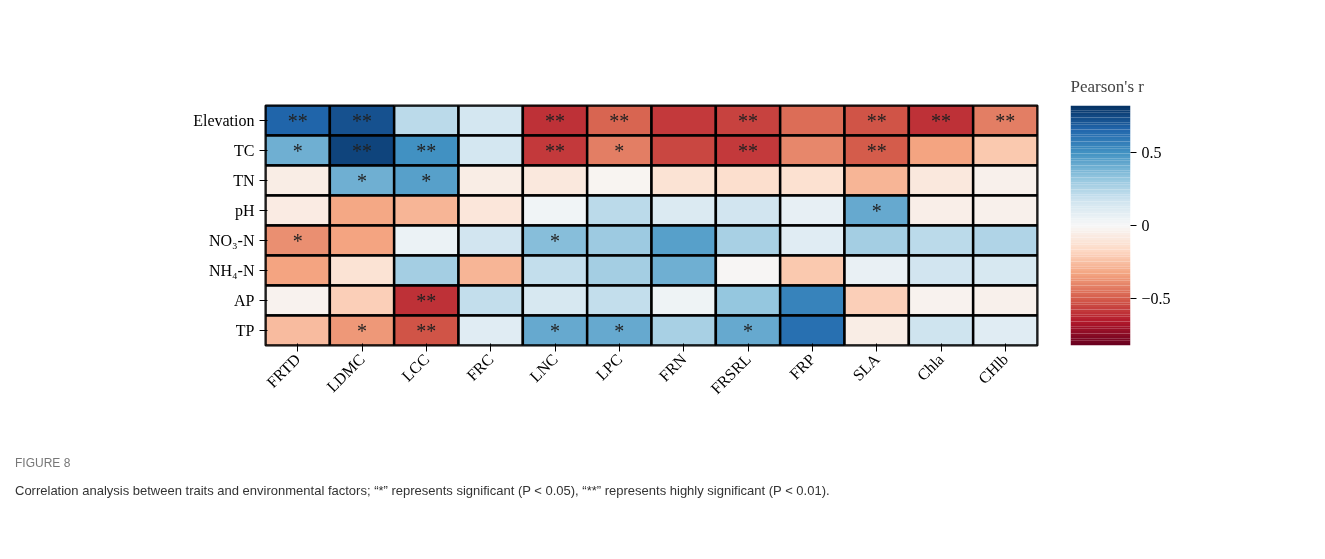  Describe the element at coordinates (231, 240) in the screenshot. I see `y-tick-label: NO₃-N` at that location.